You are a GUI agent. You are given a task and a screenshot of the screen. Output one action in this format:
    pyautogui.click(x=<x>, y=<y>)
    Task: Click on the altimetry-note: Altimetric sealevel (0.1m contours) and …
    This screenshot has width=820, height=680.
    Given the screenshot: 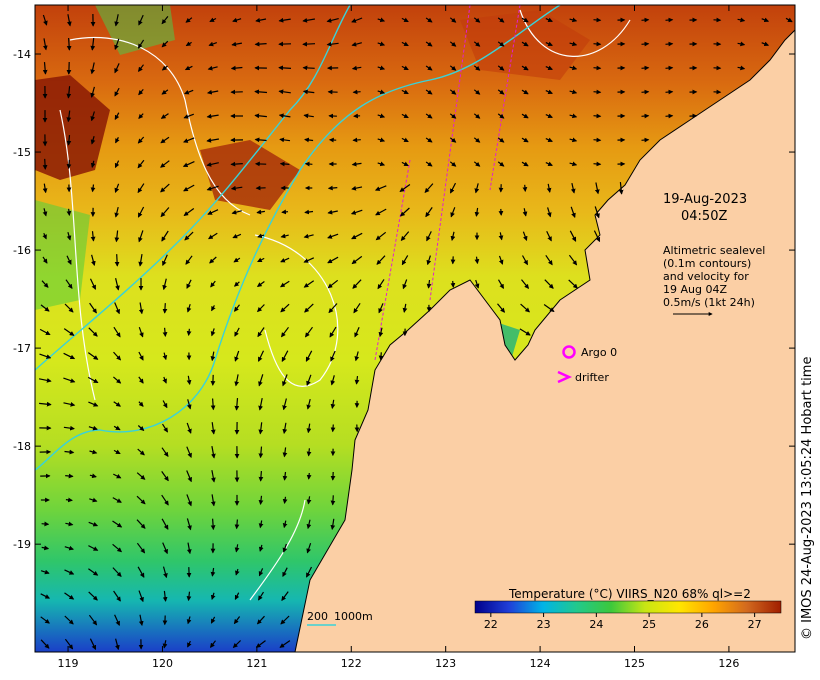 What is the action you would take?
    pyautogui.click(x=714, y=280)
    